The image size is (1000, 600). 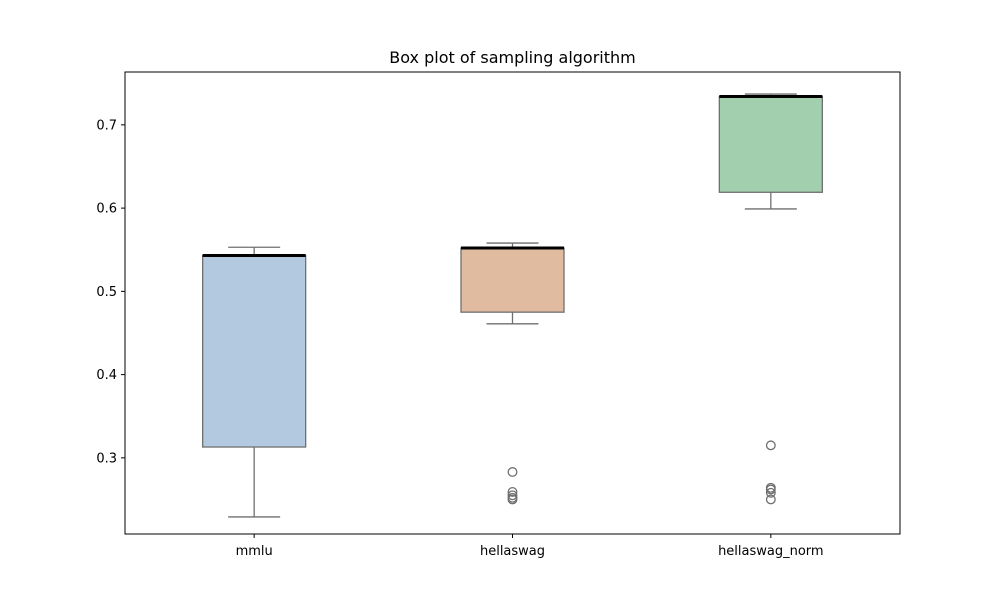 What do you see at coordinates (512, 57) in the screenshot?
I see `chart-title: Box plot of sampling algorithm` at bounding box center [512, 57].